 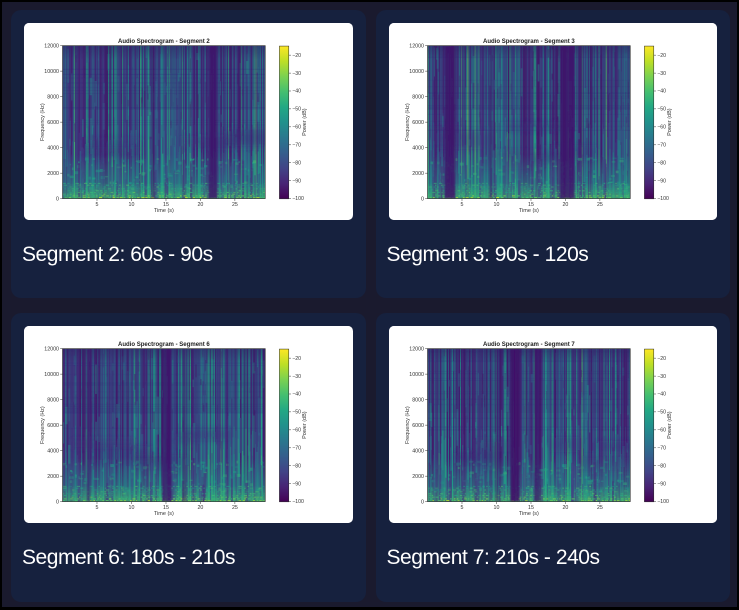 What do you see at coordinates (528, 345) in the screenshot?
I see `svg-text: Audio Spectrogram - Segment 7` at bounding box center [528, 345].